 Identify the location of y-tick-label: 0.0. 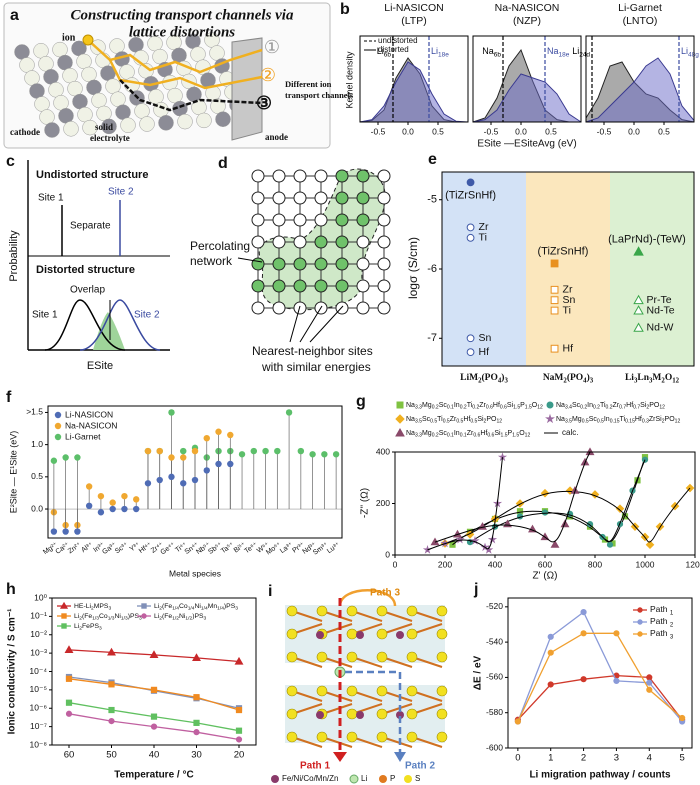
(37, 508).